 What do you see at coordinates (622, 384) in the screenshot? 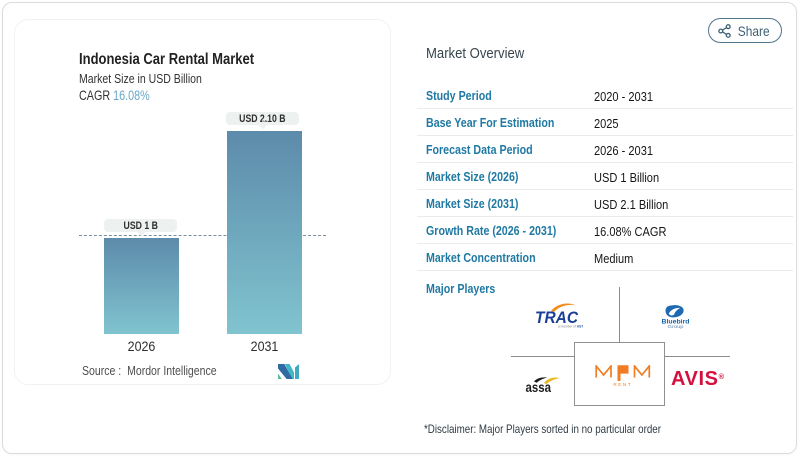
I see `svg-text: RENT` at bounding box center [622, 384].